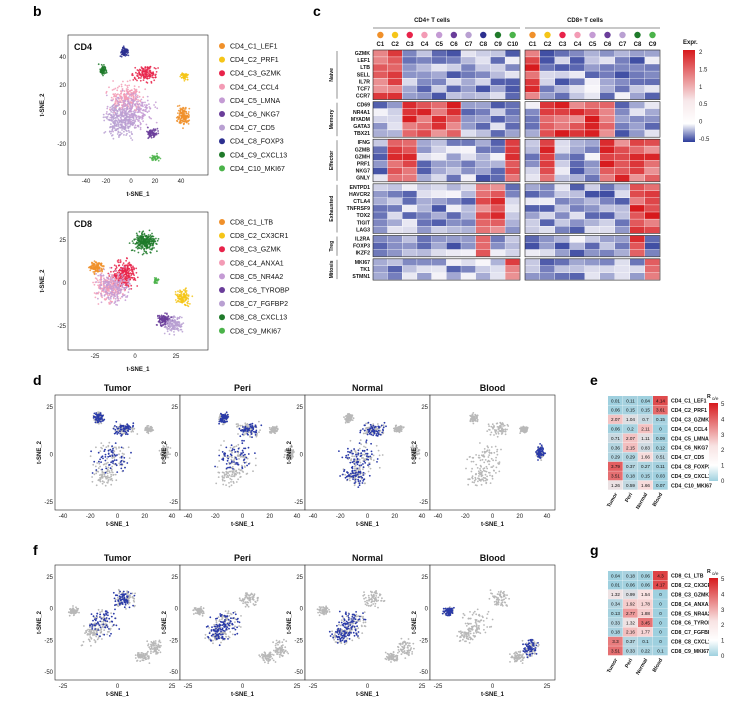 This screenshot has width=739, height=717. I want to click on cd8-legend-swatch, so click(222, 249).